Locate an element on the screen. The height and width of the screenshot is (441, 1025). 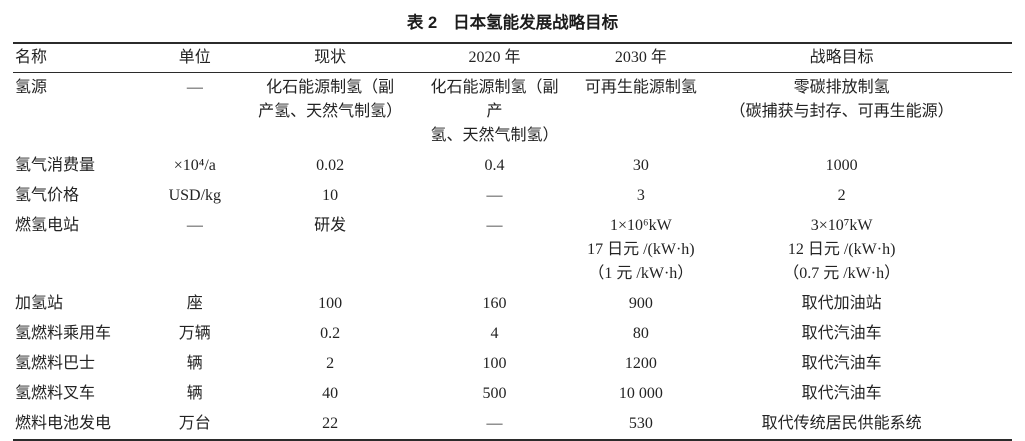
table-cell: 零碳排放制氢 （碳捕获与封存、可再生能源） is located at coordinates (841, 99).